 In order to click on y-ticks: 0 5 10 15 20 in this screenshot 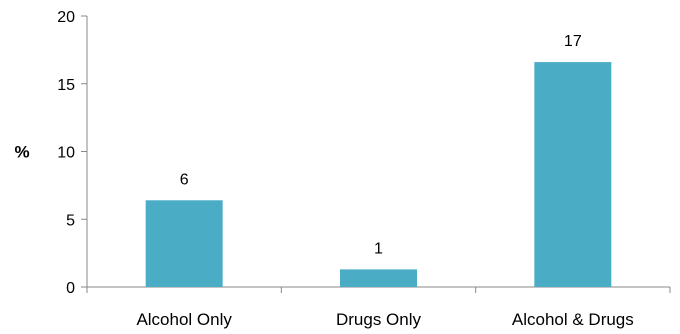, I will do `click(72, 153)`.